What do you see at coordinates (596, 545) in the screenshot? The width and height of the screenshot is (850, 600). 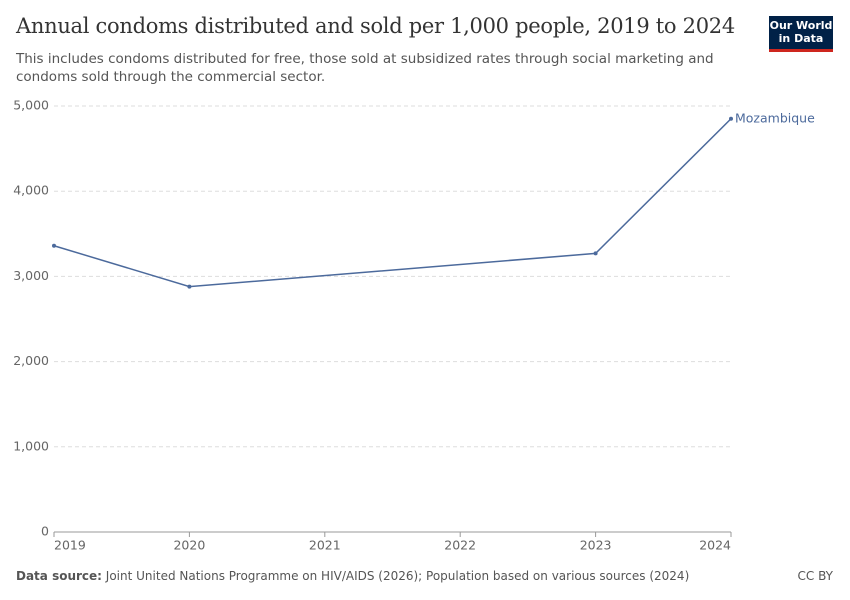 I see `x-tick-label: 2023` at bounding box center [596, 545].